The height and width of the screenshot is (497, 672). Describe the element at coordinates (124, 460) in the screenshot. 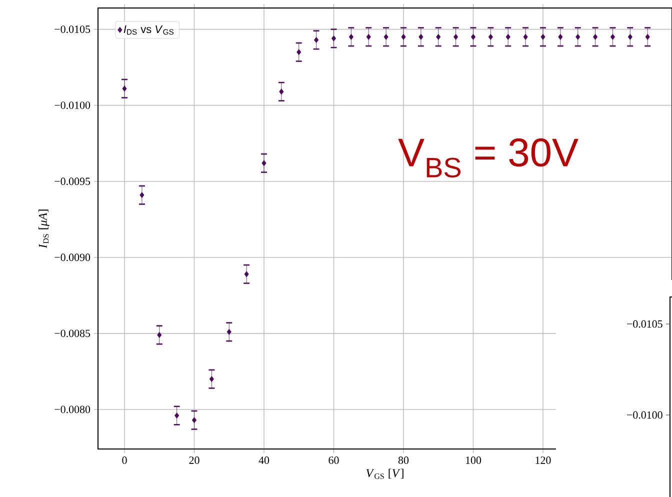

I see `x-tick-label: 0` at that location.